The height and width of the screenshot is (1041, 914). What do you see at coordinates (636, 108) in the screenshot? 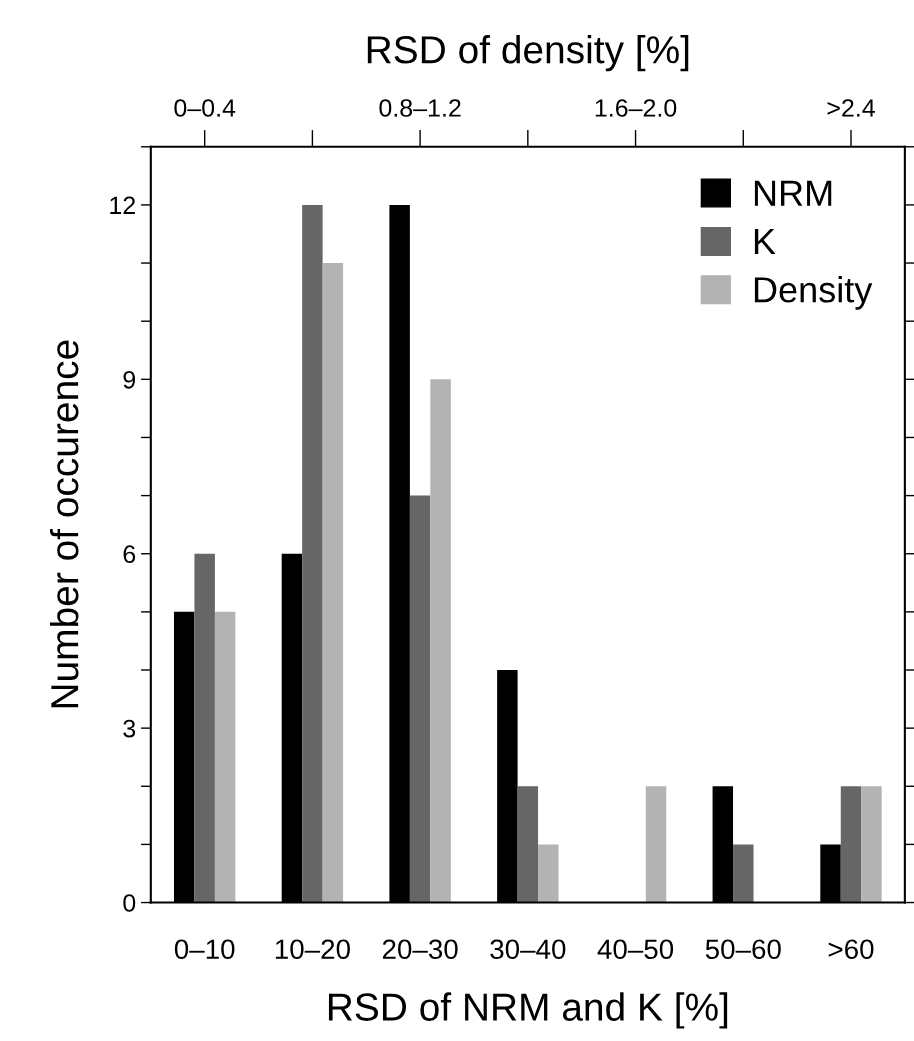
I see `annotation: 1.6–2.0` at bounding box center [636, 108].